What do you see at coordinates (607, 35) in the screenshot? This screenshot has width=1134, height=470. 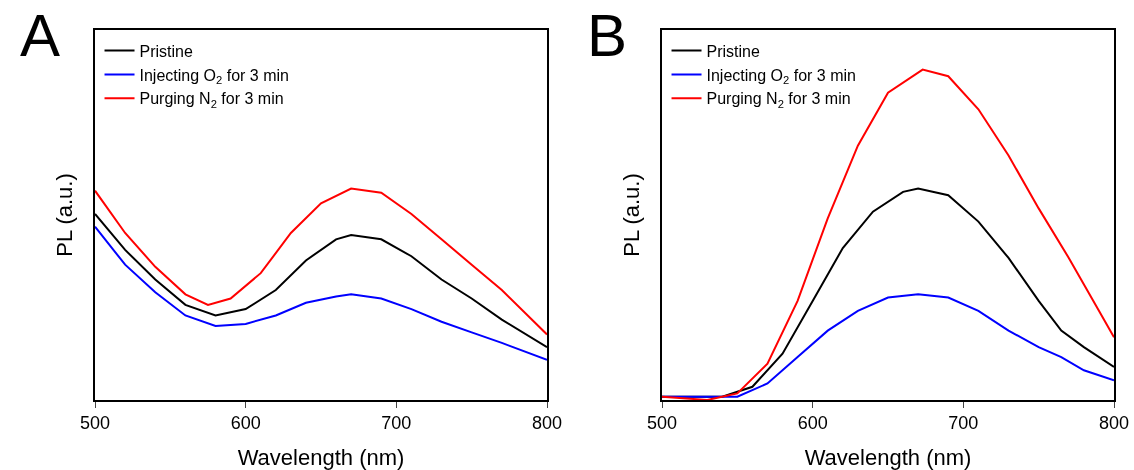 I see `text: B` at bounding box center [607, 35].